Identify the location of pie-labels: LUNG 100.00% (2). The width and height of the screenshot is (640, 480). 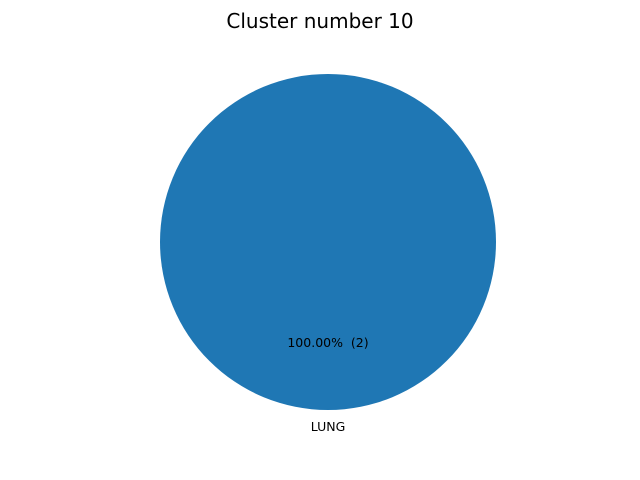
(327, 384).